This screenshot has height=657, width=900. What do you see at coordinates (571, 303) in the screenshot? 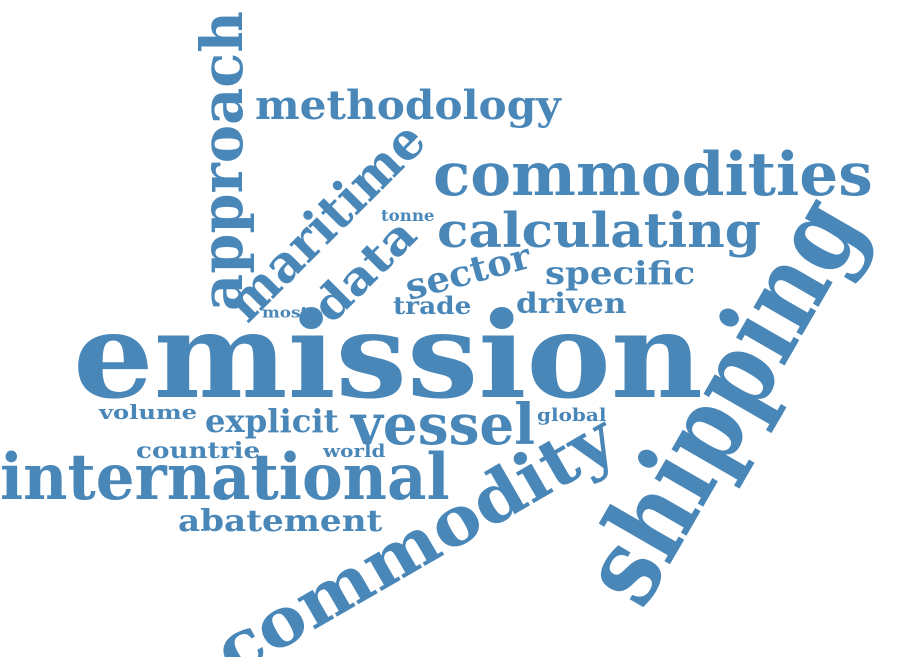
I see `word-driven: driven` at bounding box center [571, 303].